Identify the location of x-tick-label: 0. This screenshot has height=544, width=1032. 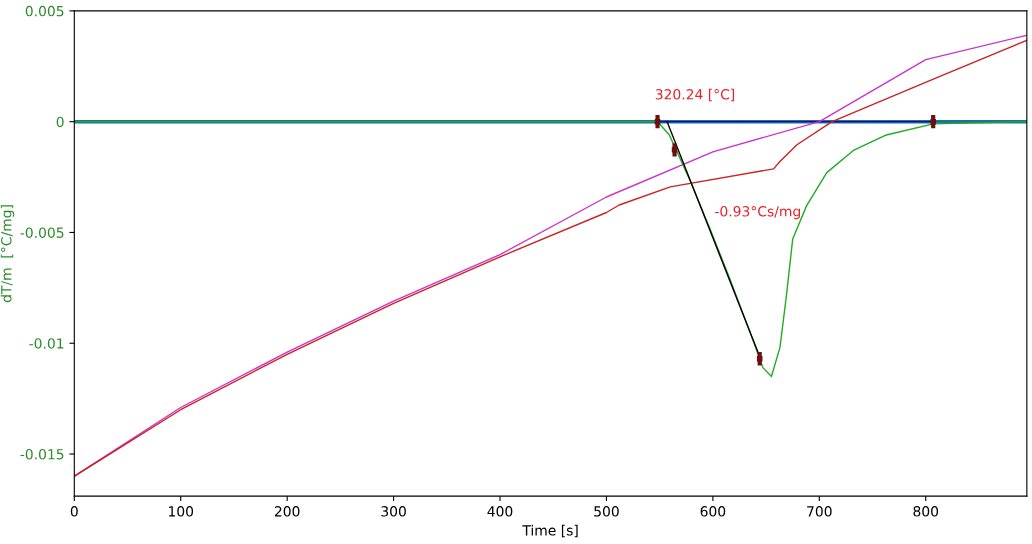
(74, 511).